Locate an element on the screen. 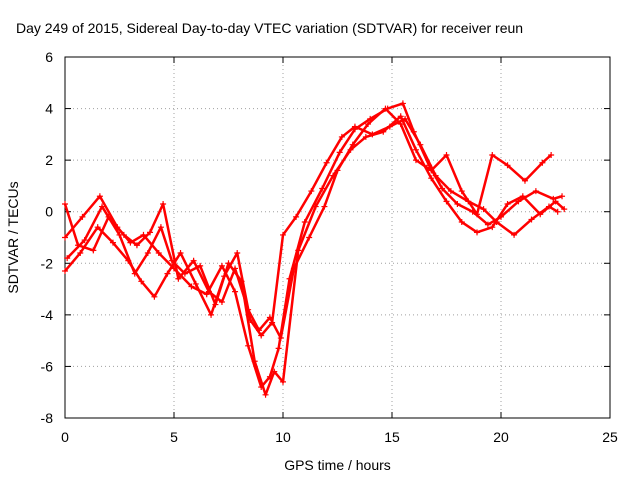 The image size is (640, 480). y-tick-label: 6 is located at coordinates (49, 57).